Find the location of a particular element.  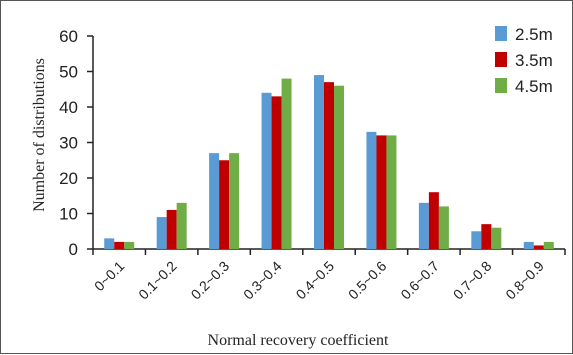

x-tick-label: 0.1~0.2 is located at coordinates (157, 280).